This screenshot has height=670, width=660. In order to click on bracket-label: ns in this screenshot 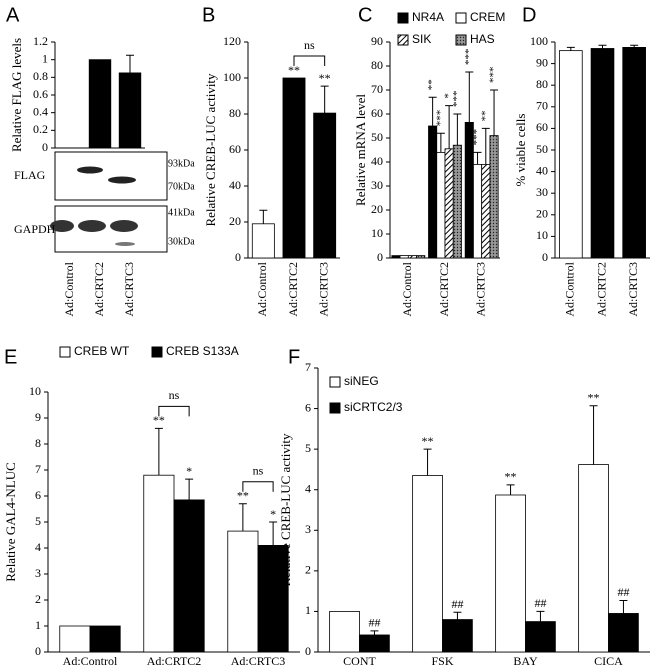, I will do `click(309, 45)`.